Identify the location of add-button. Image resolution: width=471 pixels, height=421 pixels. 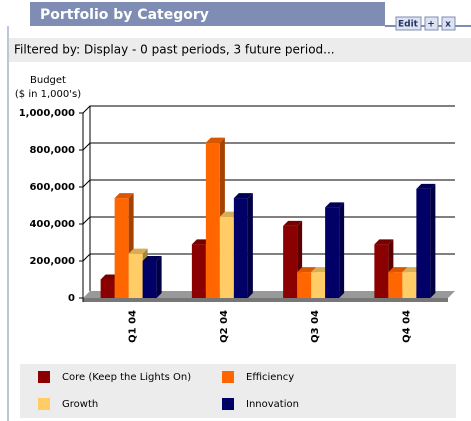
(431, 23).